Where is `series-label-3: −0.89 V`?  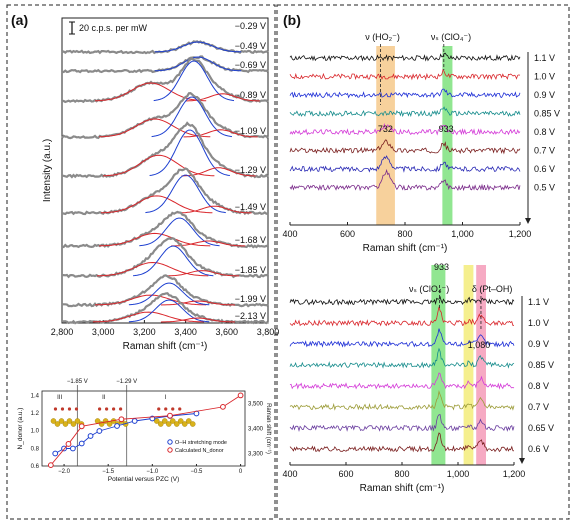 series-label-3: −0.89 V is located at coordinates (250, 95).